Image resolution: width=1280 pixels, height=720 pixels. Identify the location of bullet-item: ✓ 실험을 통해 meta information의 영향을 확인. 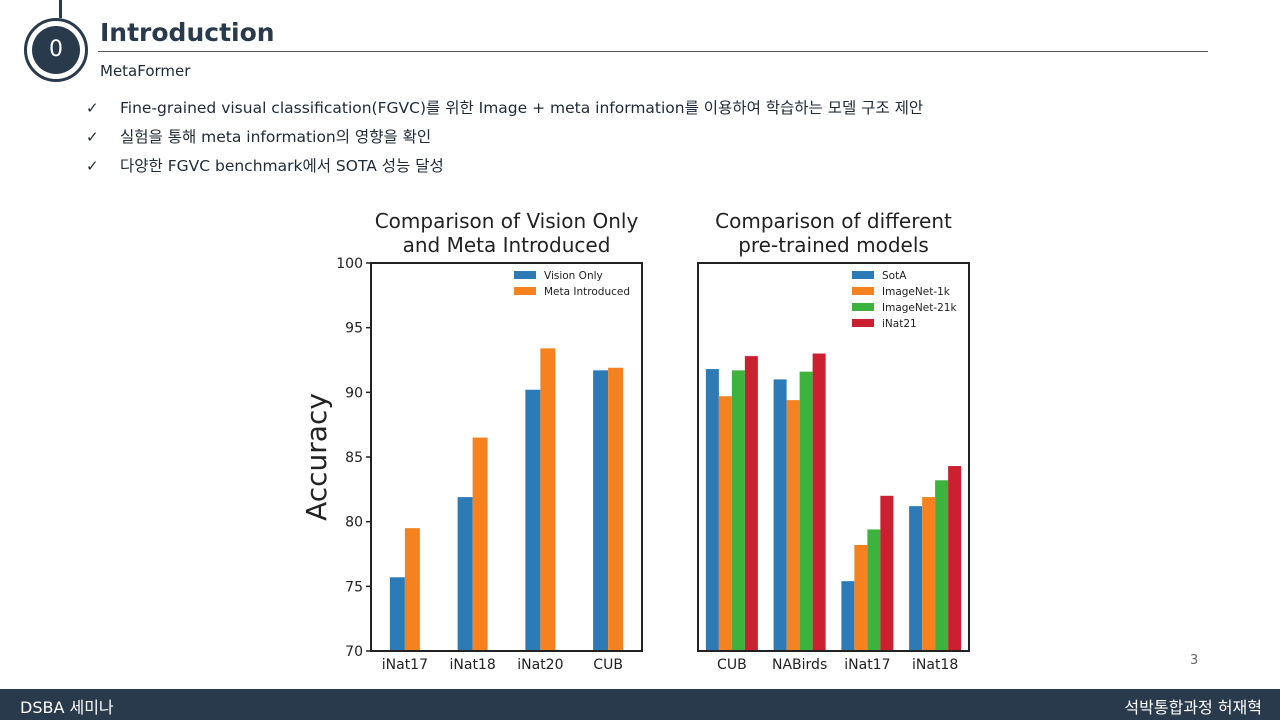
(504, 137).